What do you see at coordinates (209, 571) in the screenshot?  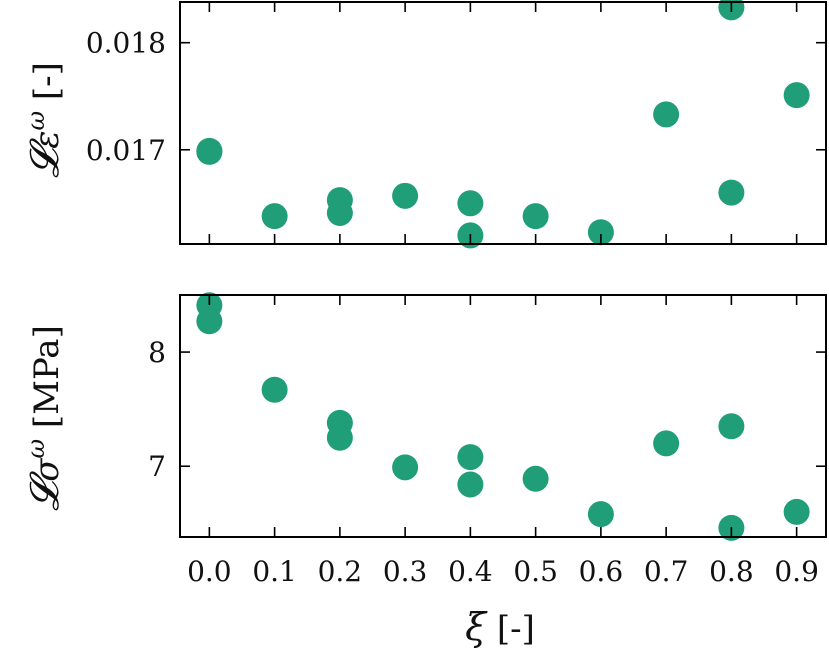 I see `x-tick-label: 0.0` at bounding box center [209, 571].